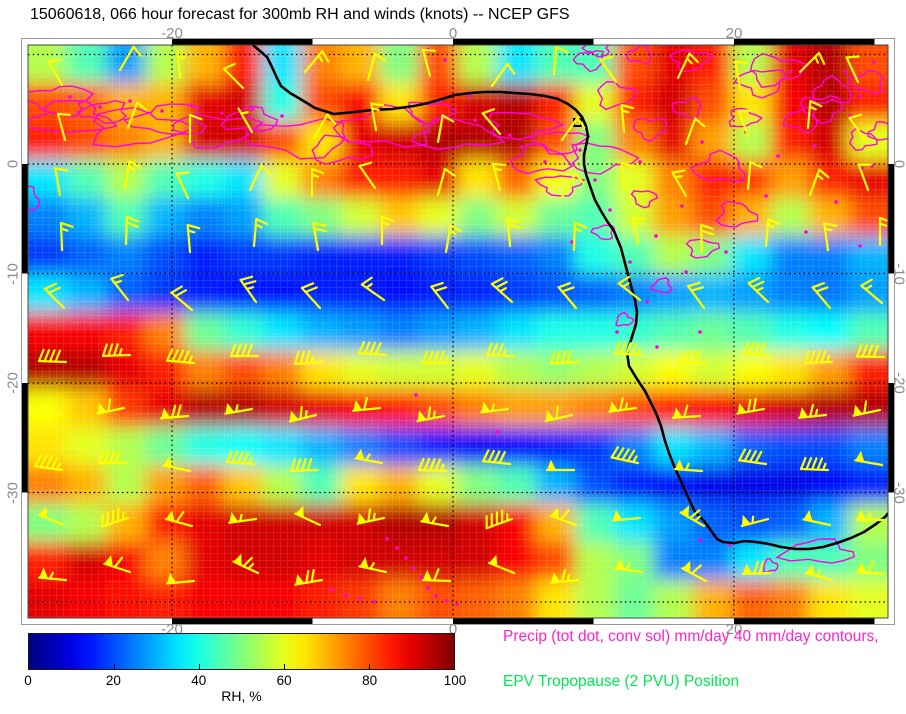  Describe the element at coordinates (113, 680) in the screenshot. I see `colorbar-tick-label: 20` at that location.